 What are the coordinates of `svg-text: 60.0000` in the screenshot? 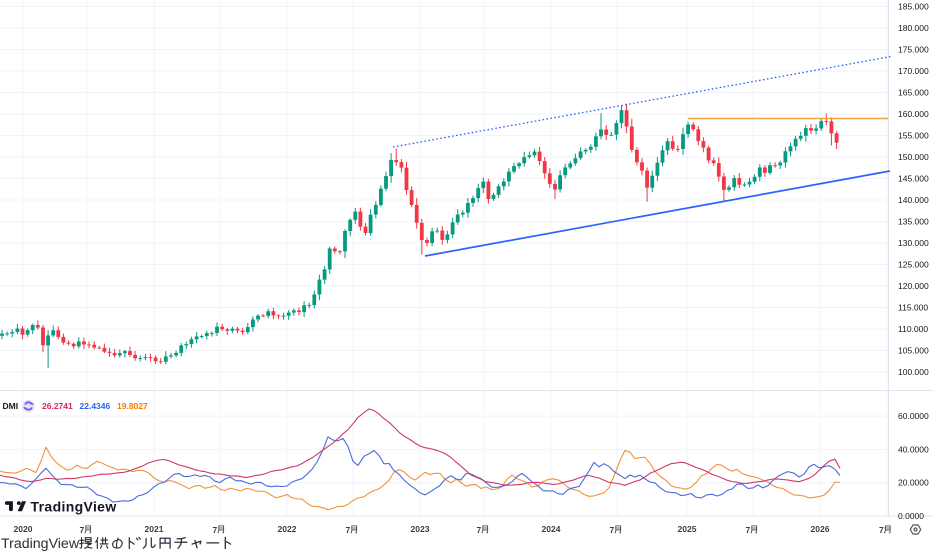 It's located at (913, 416).